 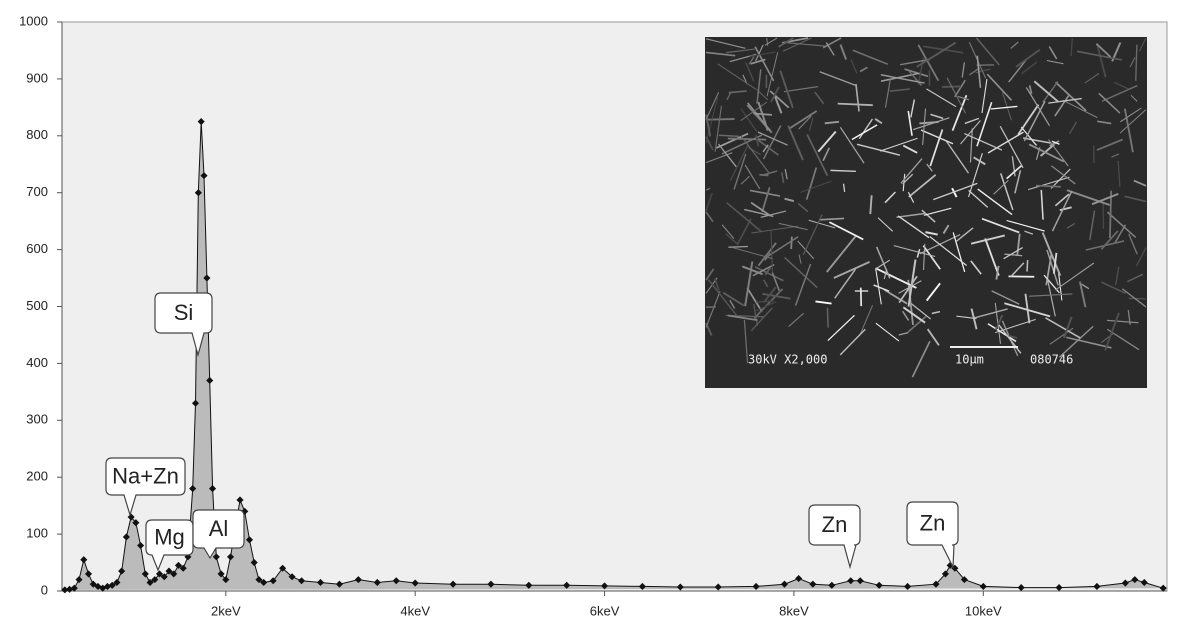 I want to click on x-tick-label: 8keV, so click(x=794, y=610).